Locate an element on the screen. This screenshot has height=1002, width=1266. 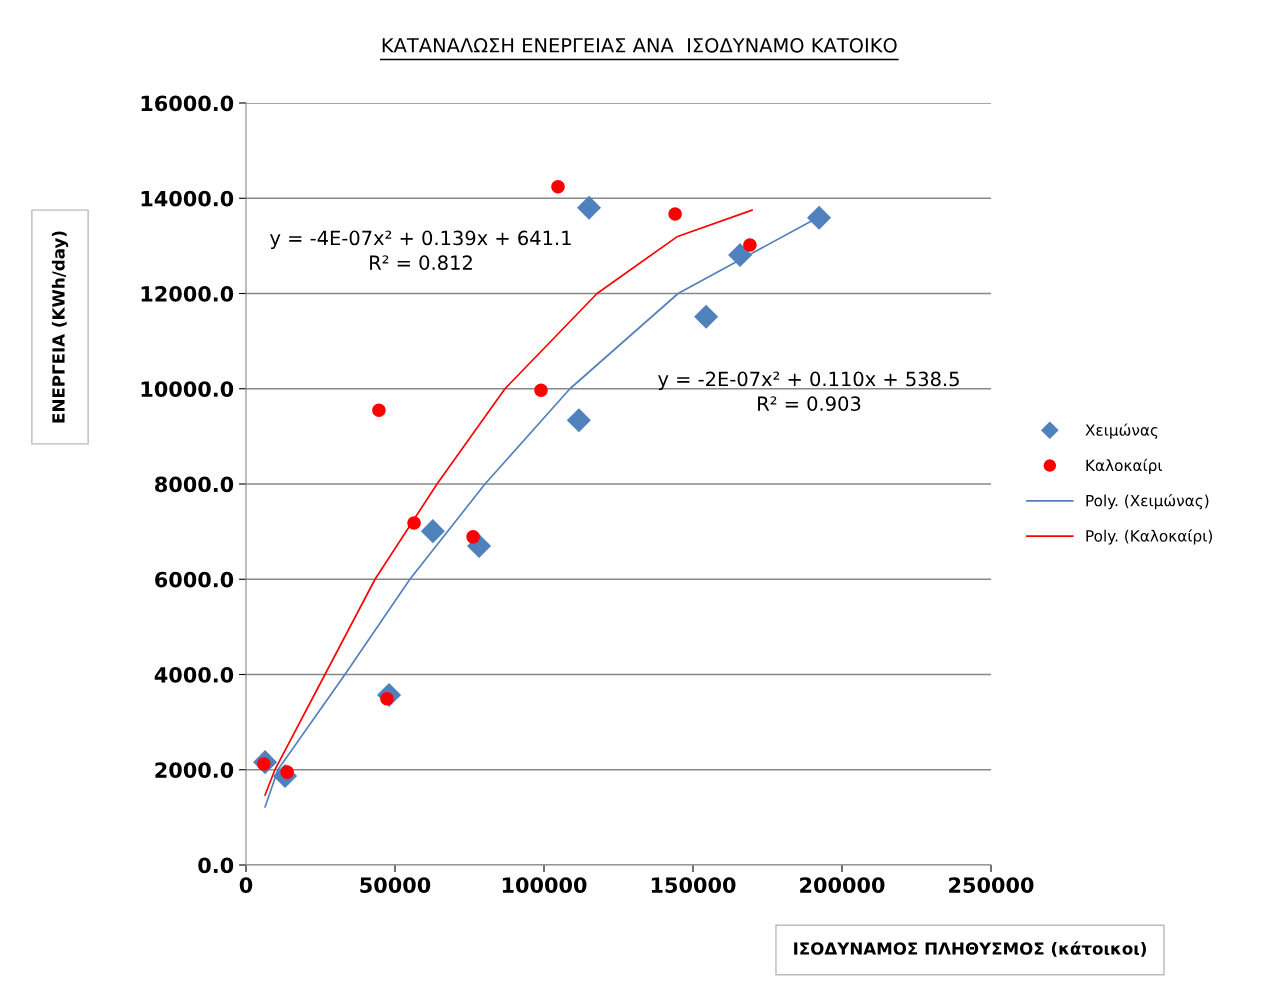
y-tick-label: 0.0 is located at coordinates (216, 865).